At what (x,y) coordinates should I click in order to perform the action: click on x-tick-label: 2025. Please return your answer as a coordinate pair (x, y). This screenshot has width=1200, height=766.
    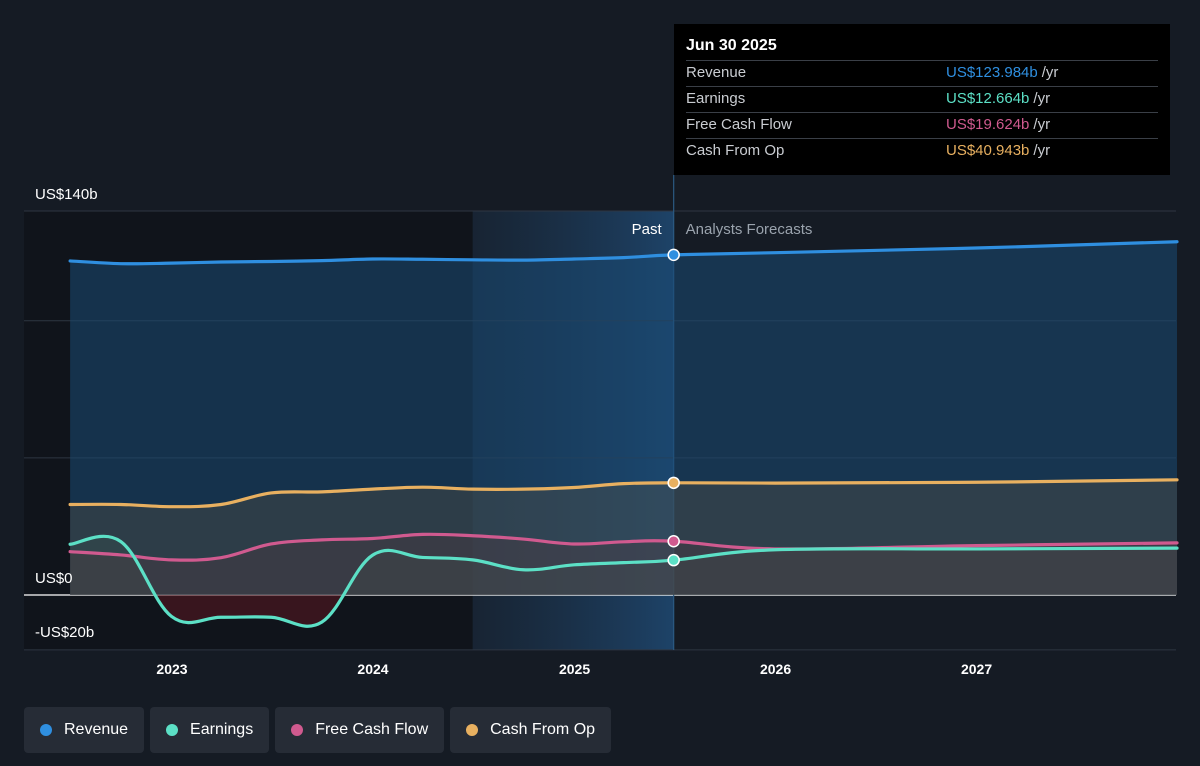
    Looking at the image, I should click on (574, 669).